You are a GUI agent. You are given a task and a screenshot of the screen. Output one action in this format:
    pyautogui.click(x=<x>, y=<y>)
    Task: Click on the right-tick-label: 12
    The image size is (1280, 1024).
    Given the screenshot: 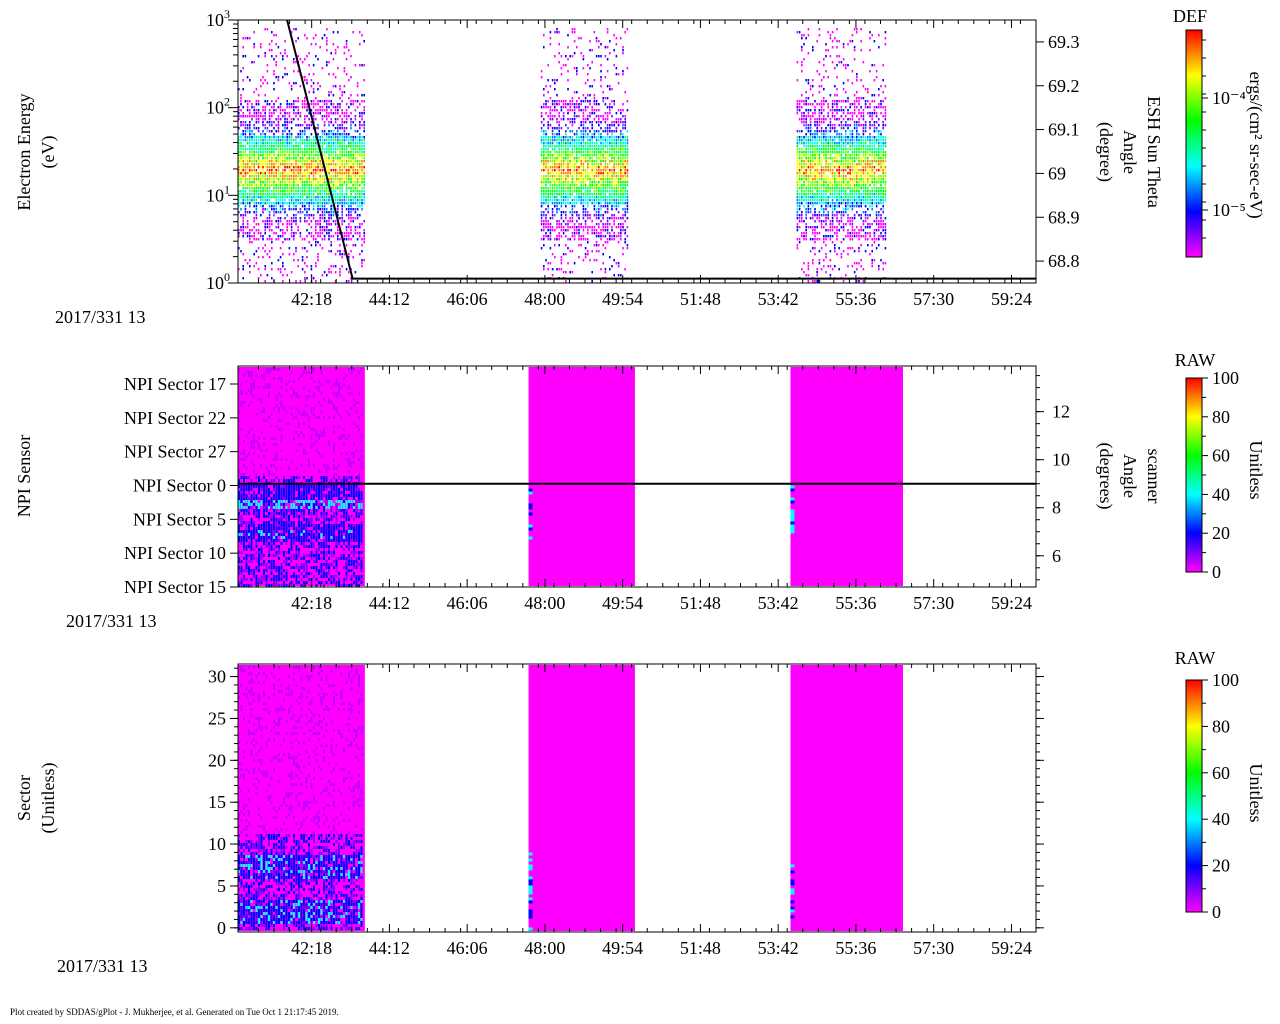 What is the action you would take?
    pyautogui.click(x=1061, y=412)
    